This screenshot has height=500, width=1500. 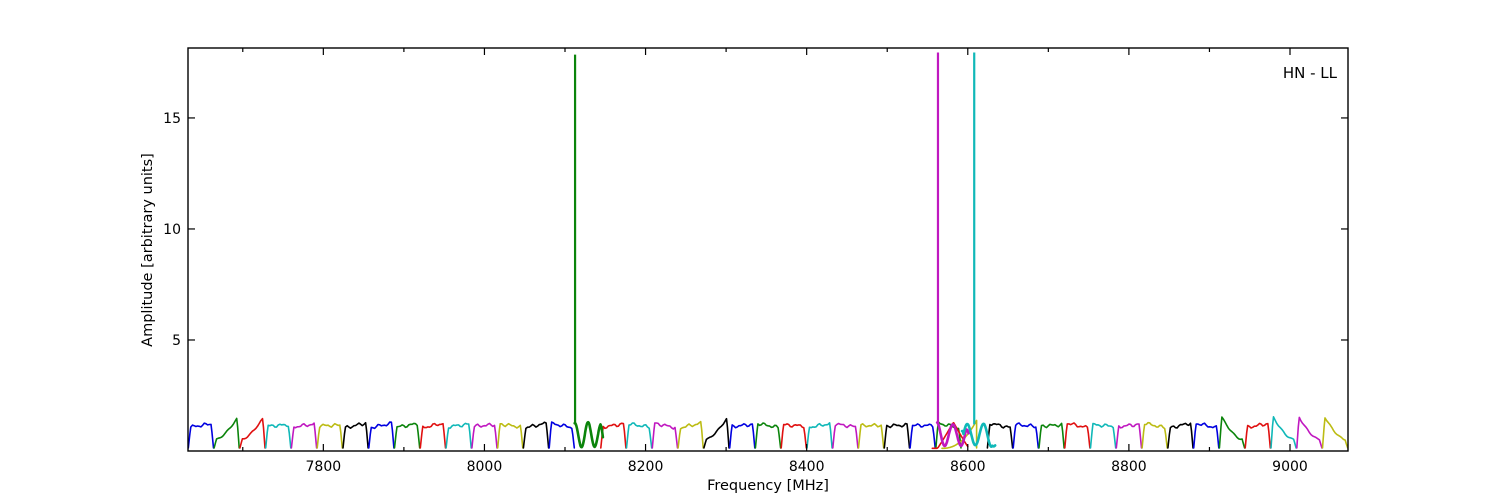 What do you see at coordinates (148, 250) in the screenshot?
I see `y-axis-label: Amplitude [arbitrary units]` at bounding box center [148, 250].